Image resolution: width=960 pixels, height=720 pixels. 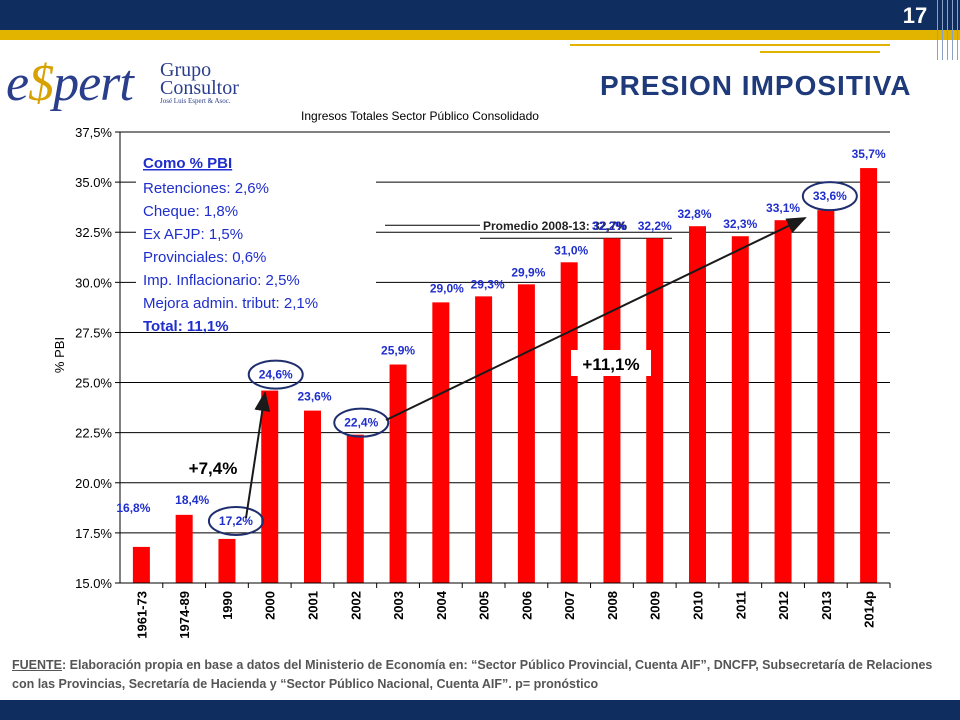 I want to click on y-axis-label: % PBI, so click(x=59, y=355).